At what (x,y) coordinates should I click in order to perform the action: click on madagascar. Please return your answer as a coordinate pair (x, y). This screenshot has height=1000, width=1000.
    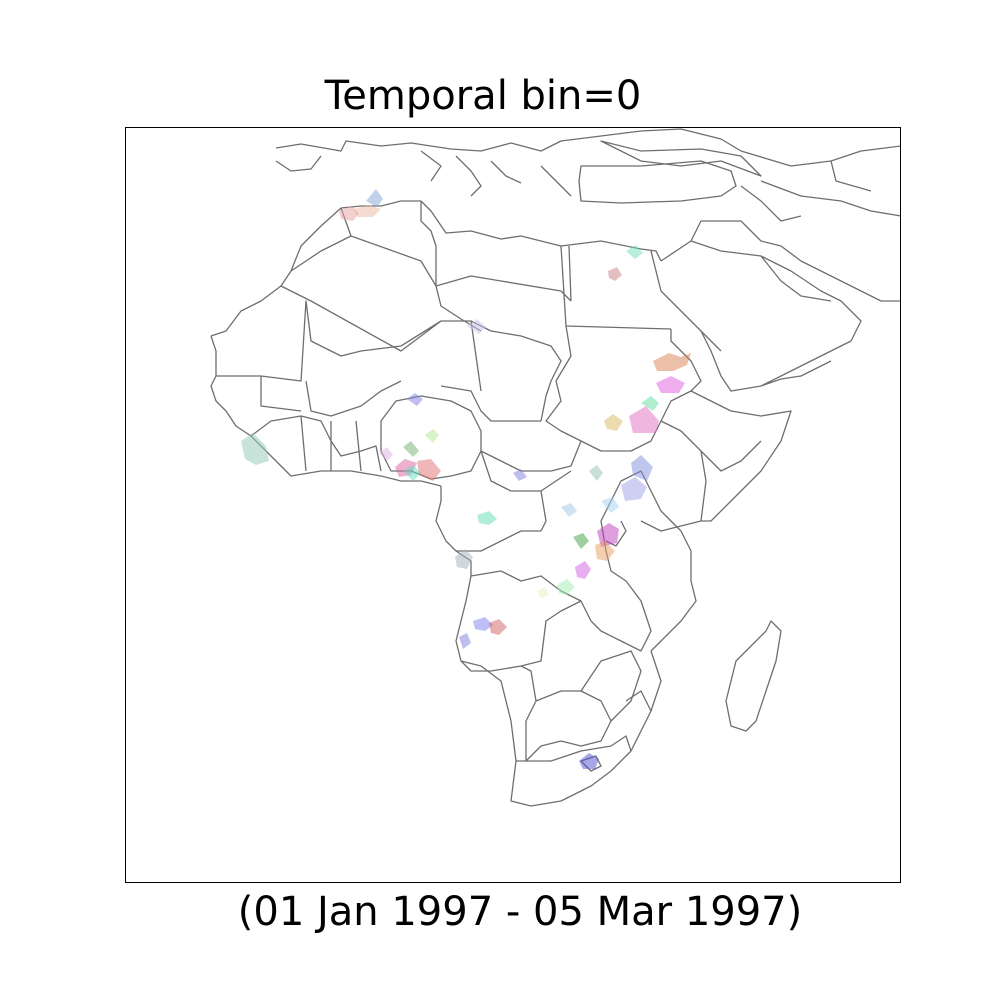
    Looking at the image, I should click on (753, 676).